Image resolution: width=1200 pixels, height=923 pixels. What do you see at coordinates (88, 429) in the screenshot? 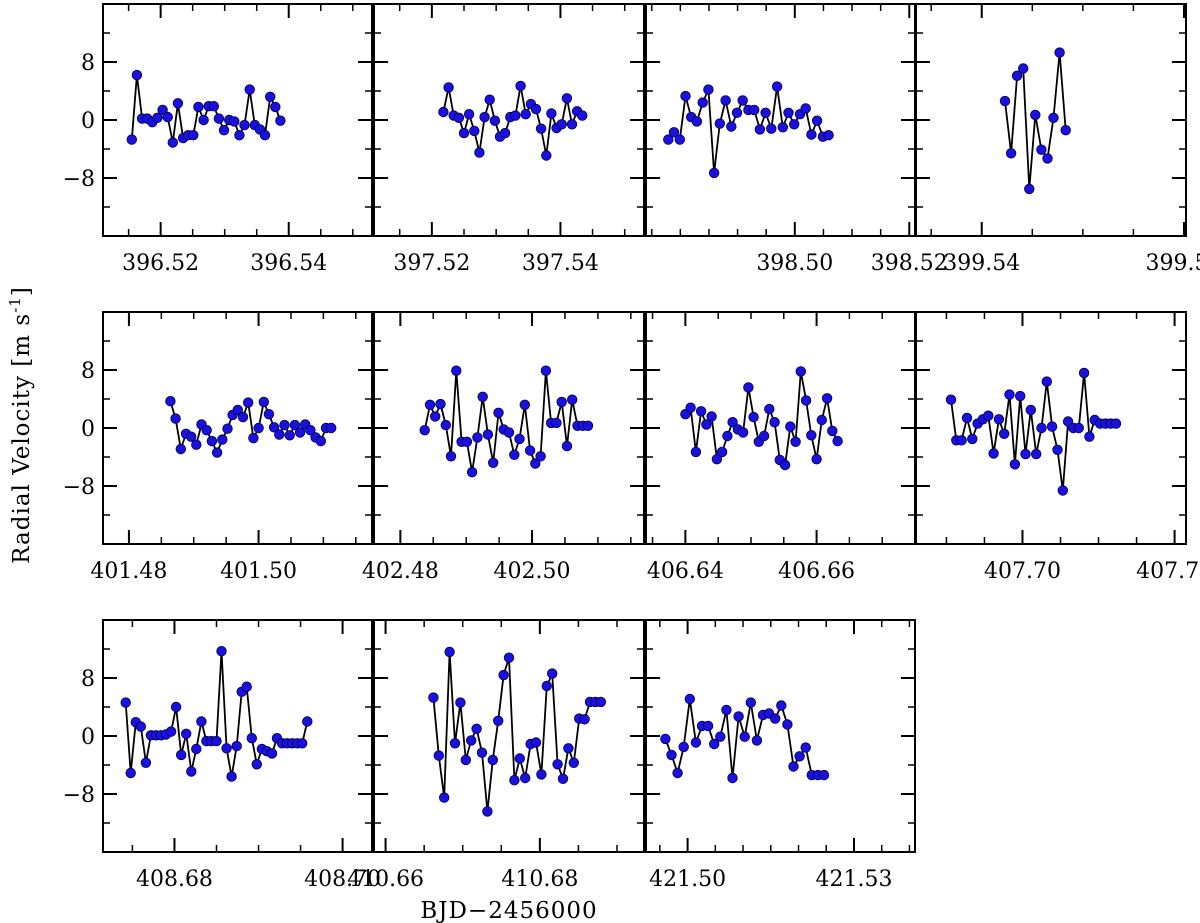
I see `y-tick-label: 0` at bounding box center [88, 429].